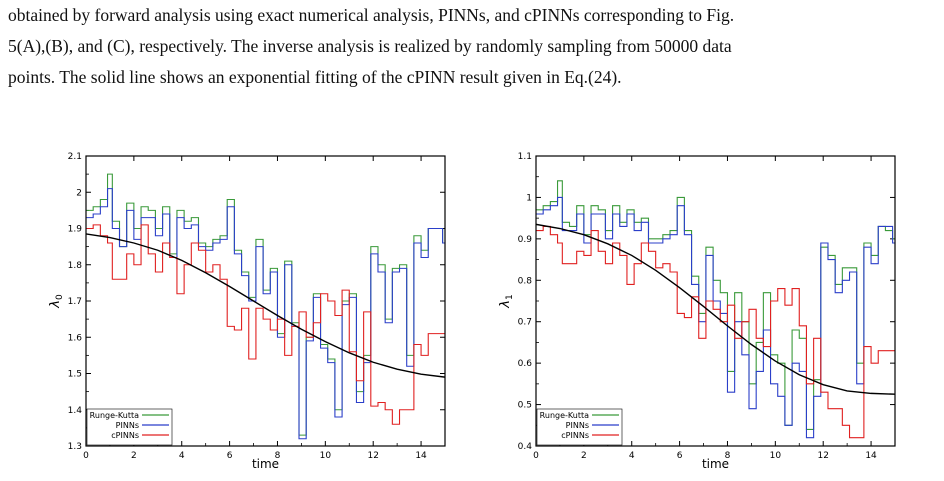  Describe the element at coordinates (525, 447) in the screenshot. I see `y-tick-label: 0.4` at that location.